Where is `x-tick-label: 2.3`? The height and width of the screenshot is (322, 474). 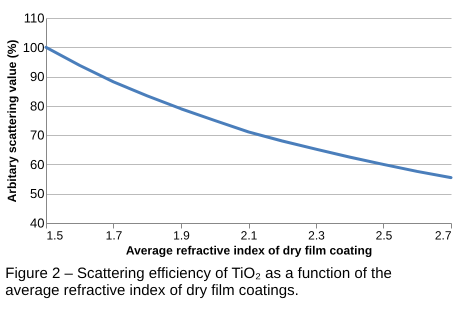 x-tick-label: 2.3 is located at coordinates (317, 235).